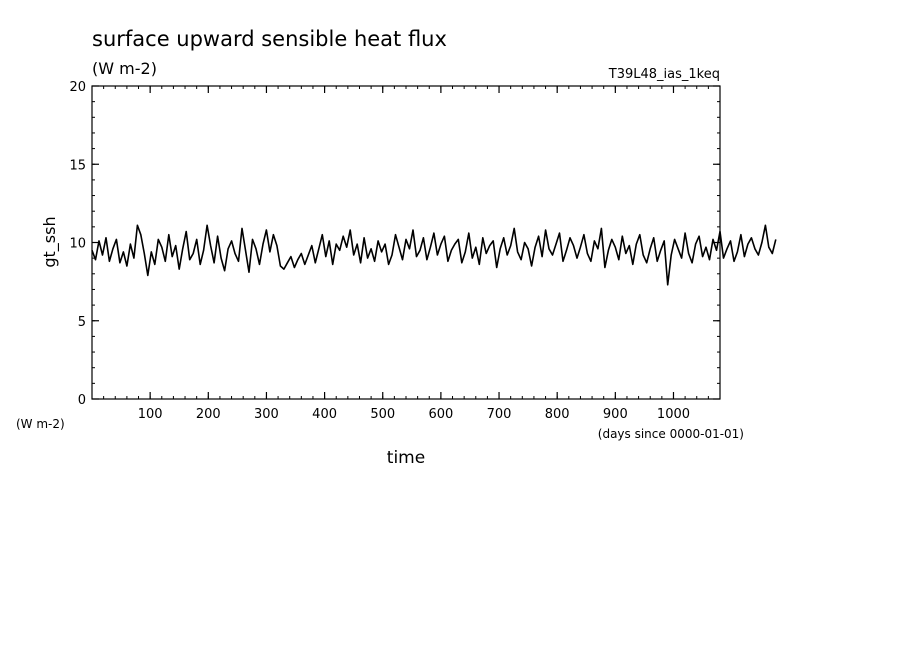 The height and width of the screenshot is (654, 904). I want to click on x-tick-label: 1000, so click(673, 414).